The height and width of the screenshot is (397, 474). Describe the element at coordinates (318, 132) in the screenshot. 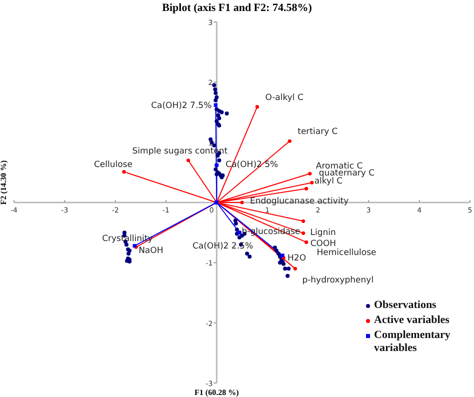

I see `annotation: tertiary C` at that location.